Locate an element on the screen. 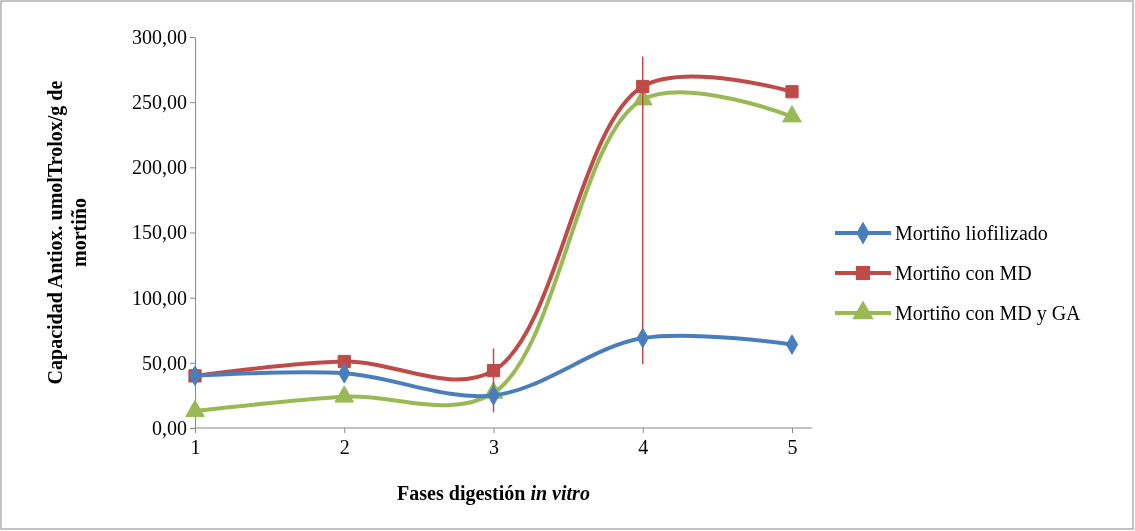  x-axis-title: Fases digestión in vitro is located at coordinates (493, 493).